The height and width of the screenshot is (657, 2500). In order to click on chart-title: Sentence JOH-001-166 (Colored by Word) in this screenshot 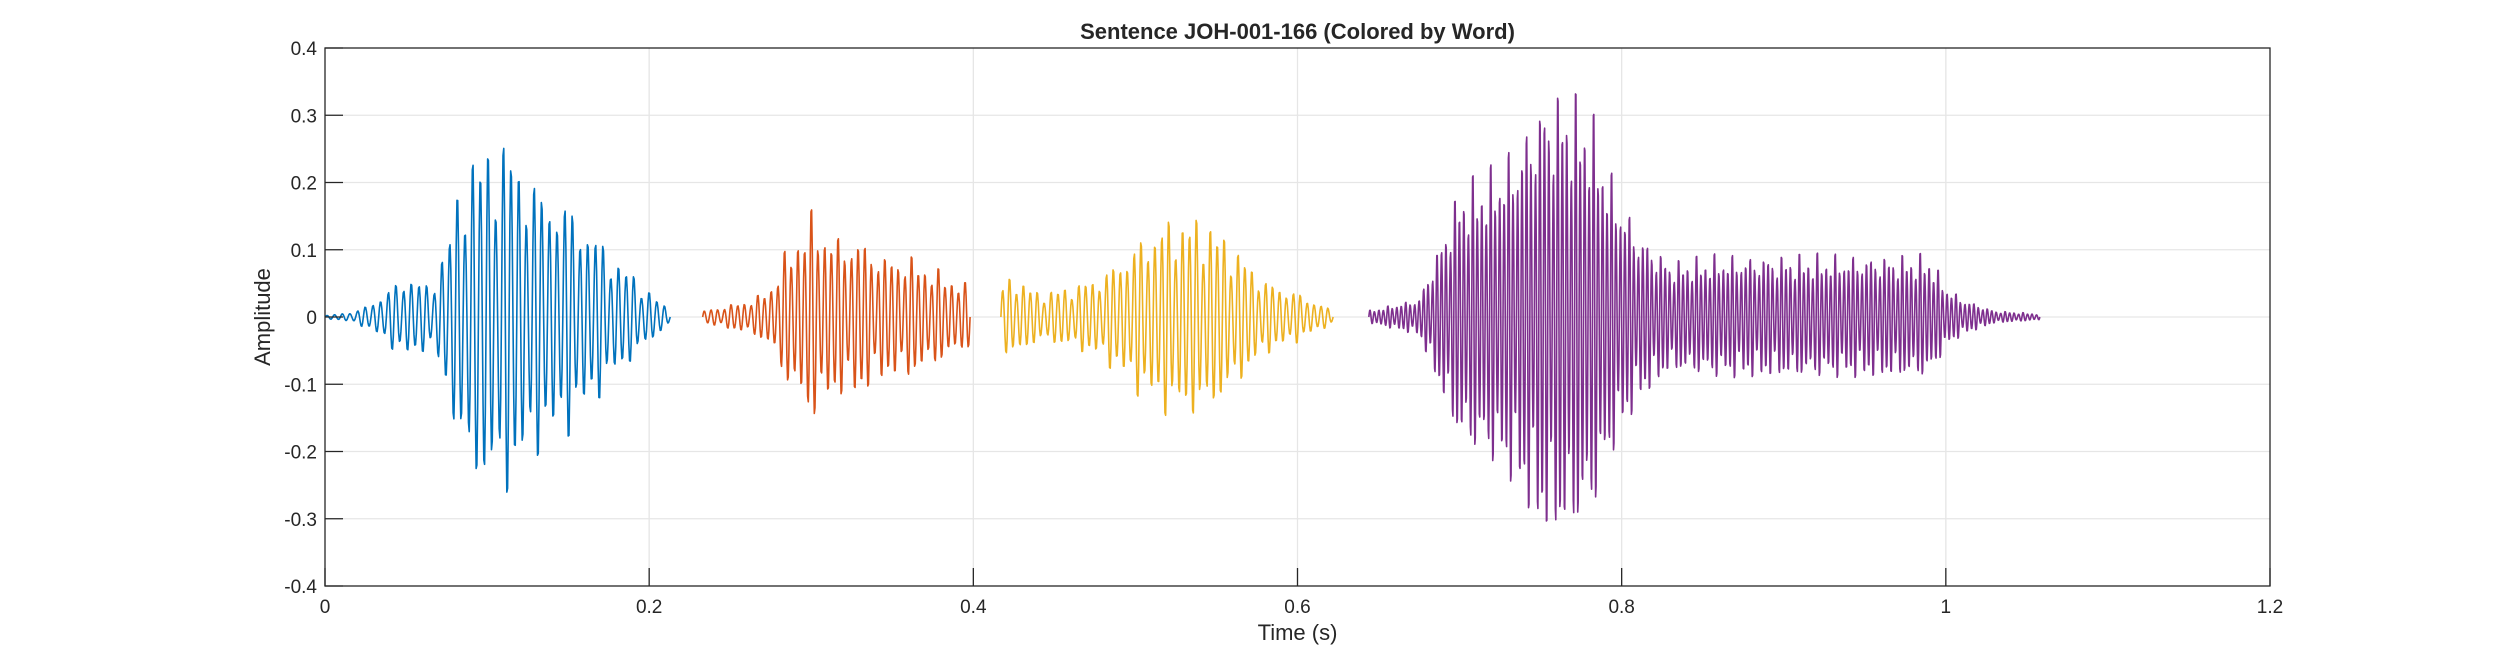, I will do `click(1297, 31)`.